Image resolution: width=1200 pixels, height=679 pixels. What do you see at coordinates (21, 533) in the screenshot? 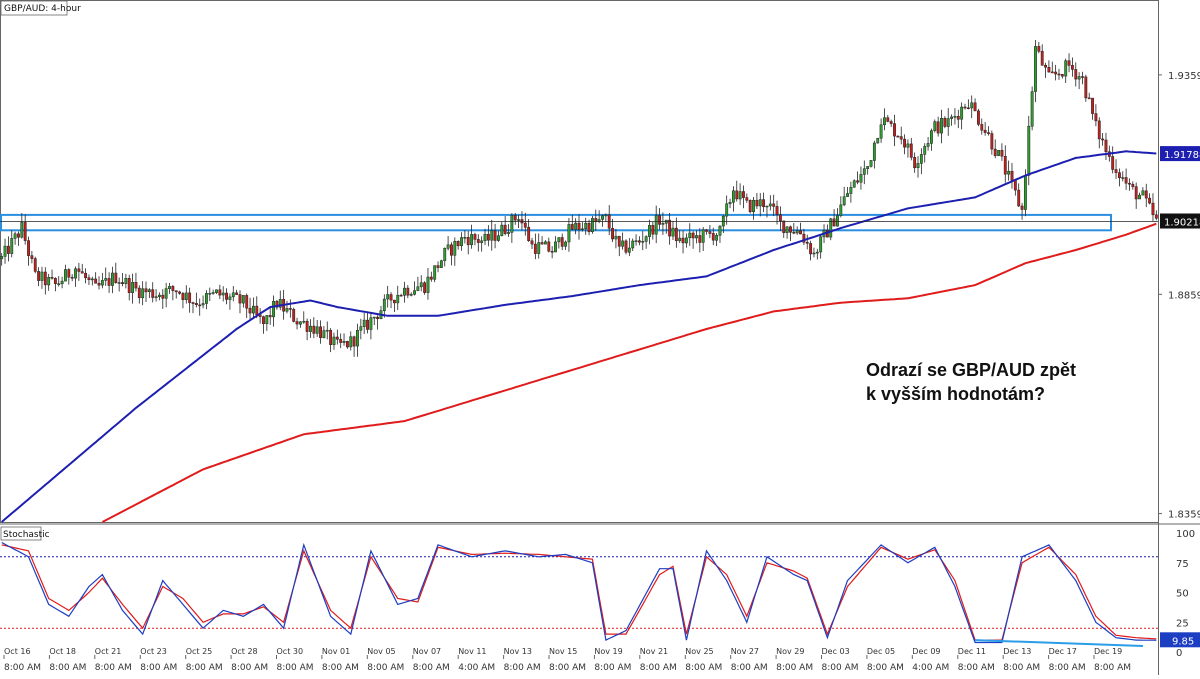
I see `stoch-title-box` at bounding box center [21, 533].